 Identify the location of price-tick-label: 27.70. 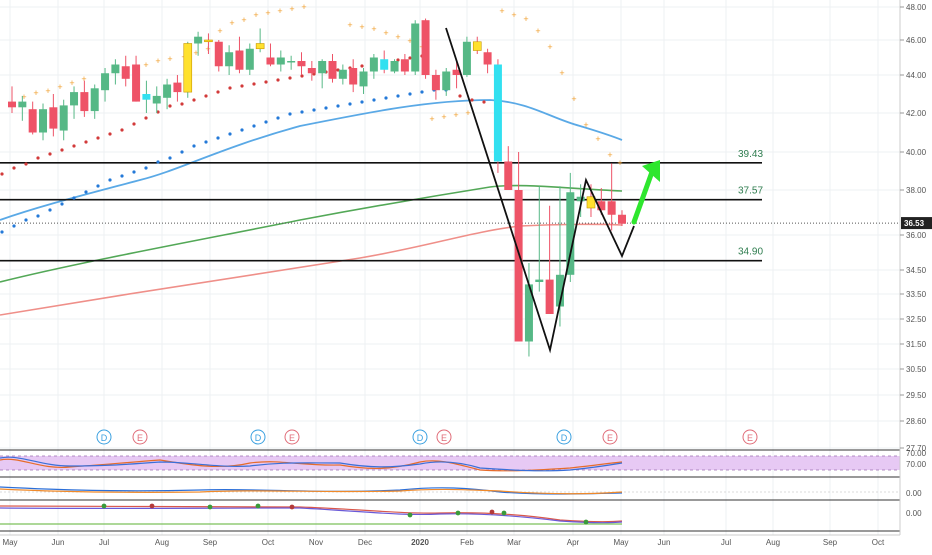
(916, 448).